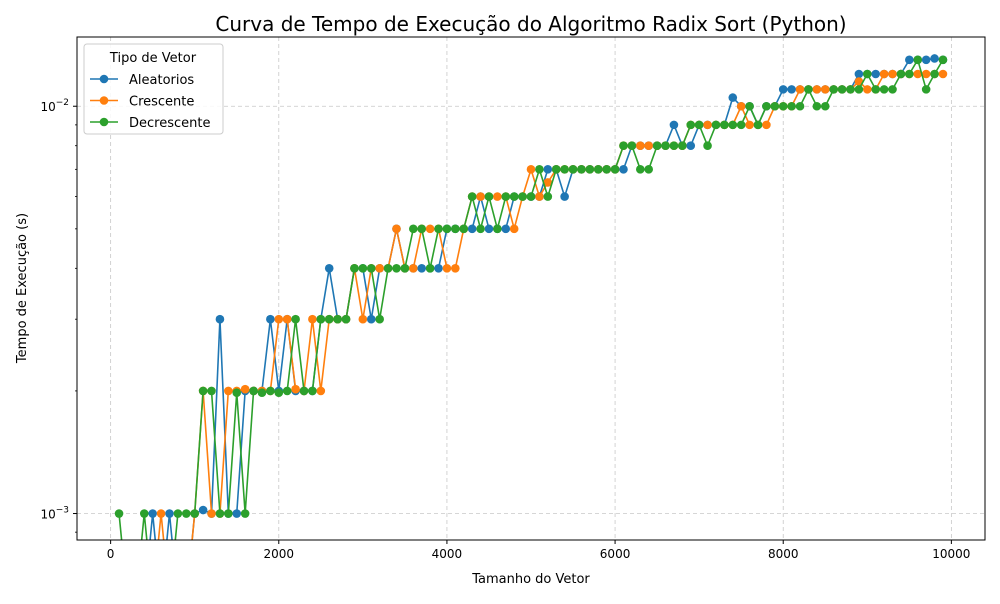 This screenshot has width=1000, height=604. I want to click on legend-item-crescente: Crescente, so click(142, 102).